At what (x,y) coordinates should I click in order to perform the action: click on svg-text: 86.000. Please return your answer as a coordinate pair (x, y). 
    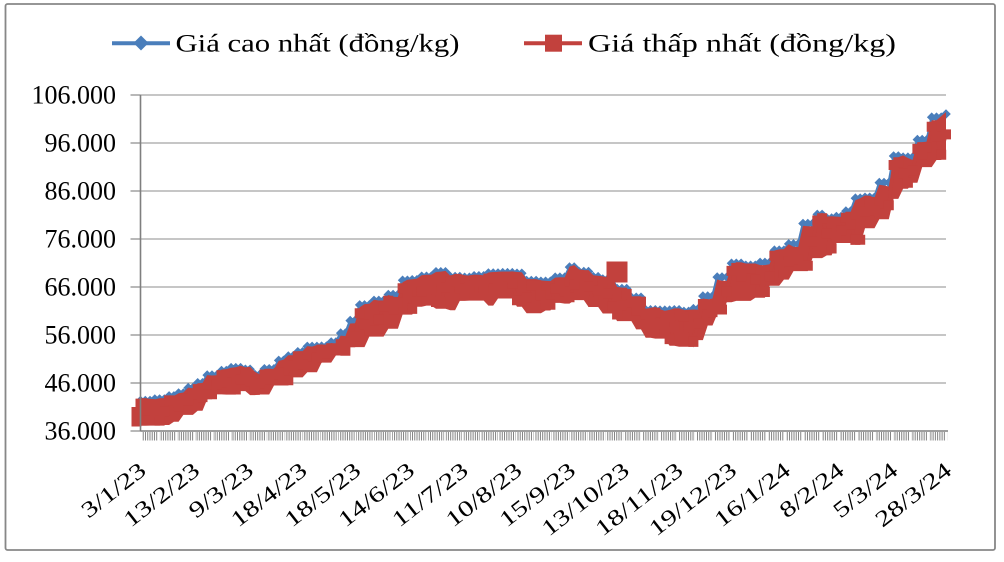
    Looking at the image, I should click on (81, 191).